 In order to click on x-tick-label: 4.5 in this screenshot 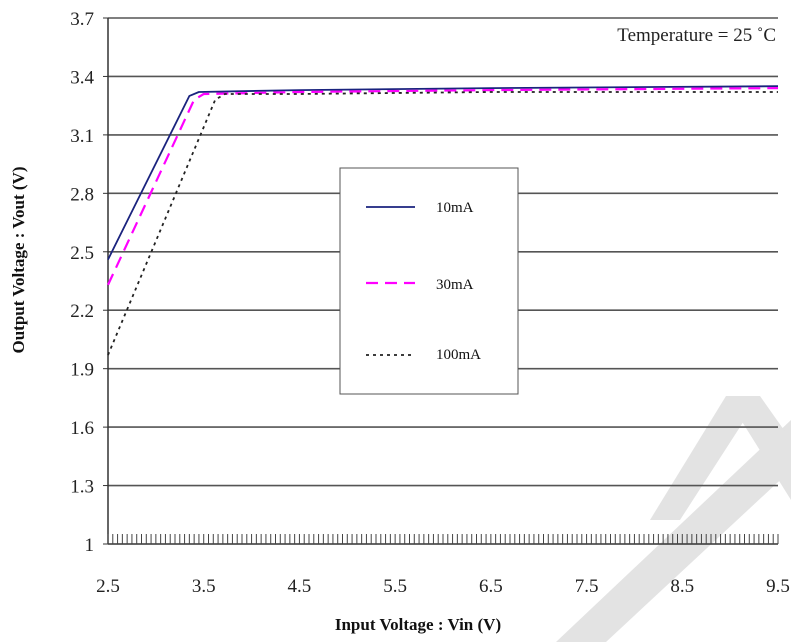, I will do `click(300, 586)`.